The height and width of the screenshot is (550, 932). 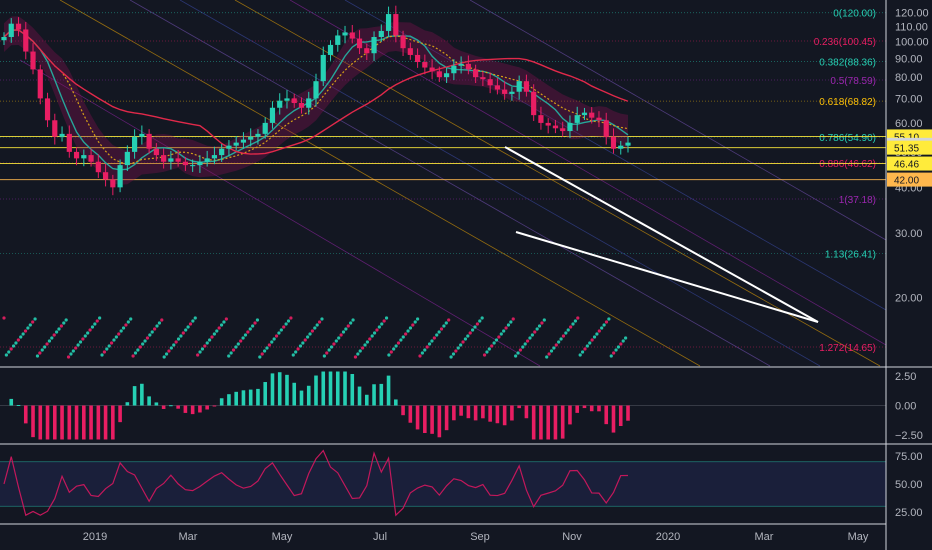 I want to click on time-tick-label: Jul, so click(x=380, y=537).